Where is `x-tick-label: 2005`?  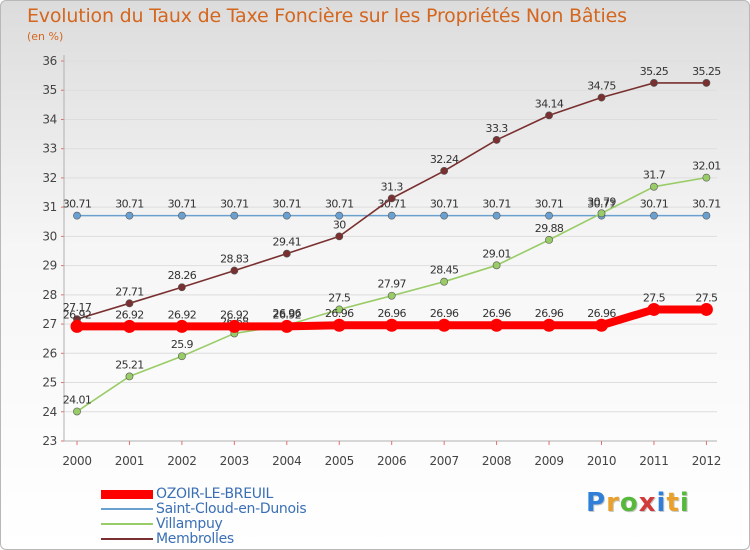
x-tick-label: 2005 is located at coordinates (339, 461).